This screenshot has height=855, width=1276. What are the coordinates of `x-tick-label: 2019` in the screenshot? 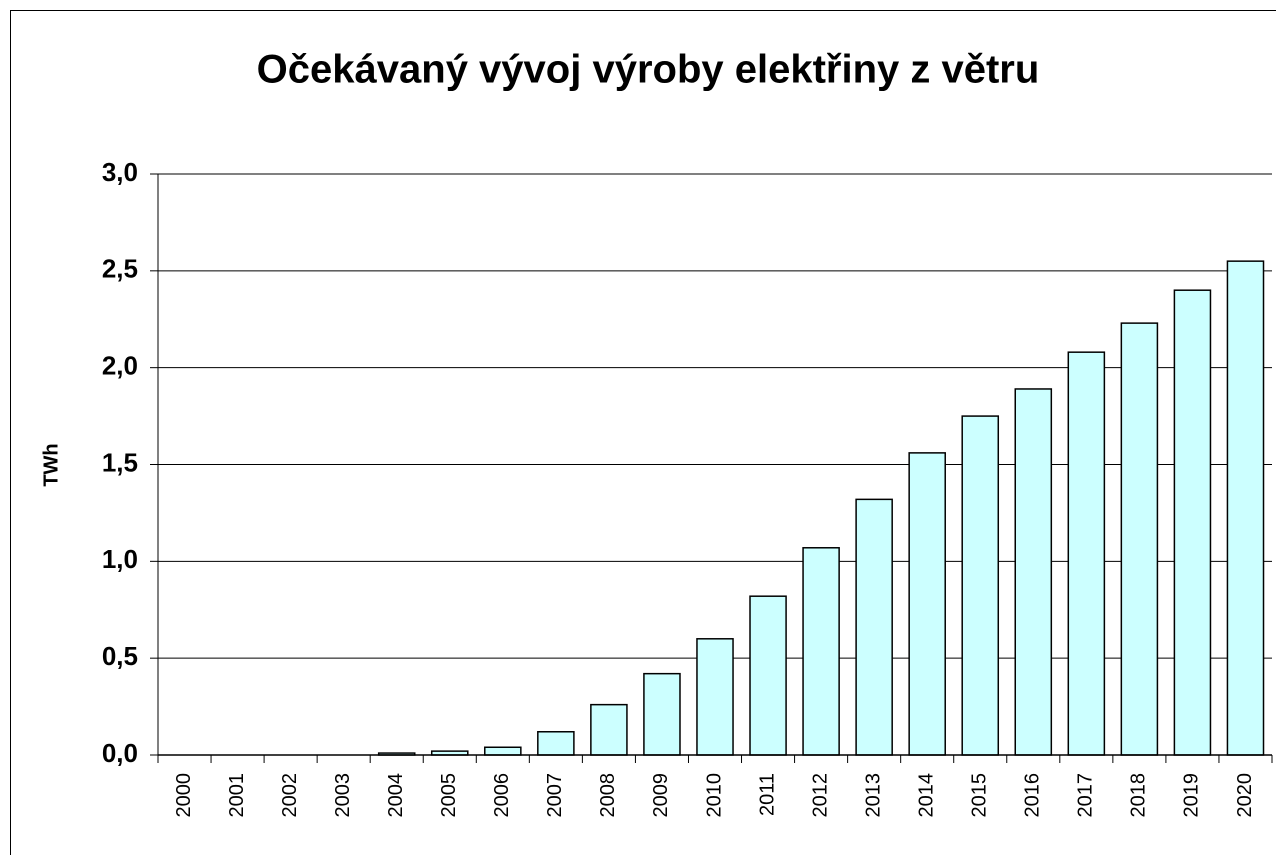 It's located at (1192, 795).